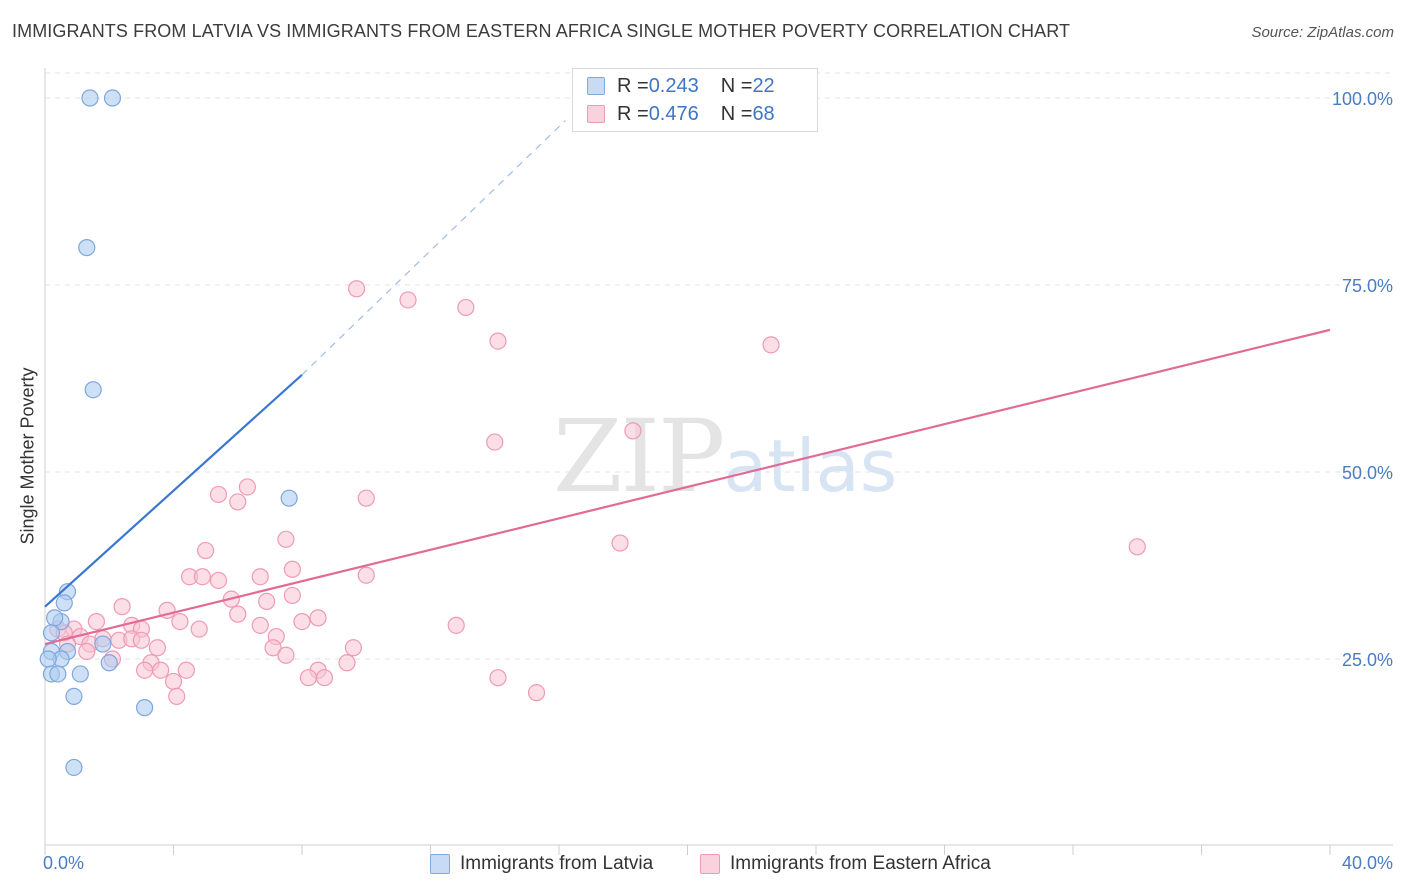 The image size is (1406, 892). I want to click on watermark: ZIPatlas, so click(725, 456).